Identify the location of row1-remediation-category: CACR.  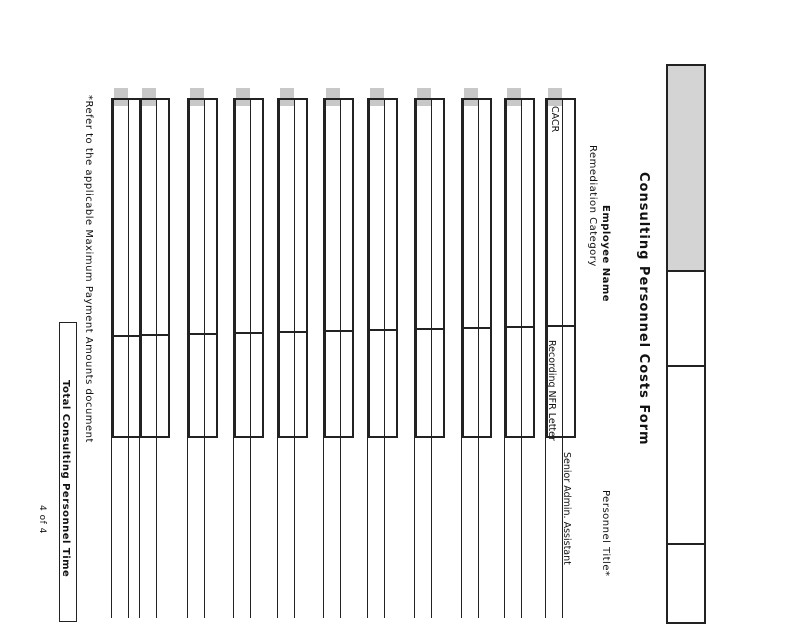
(554, 119).